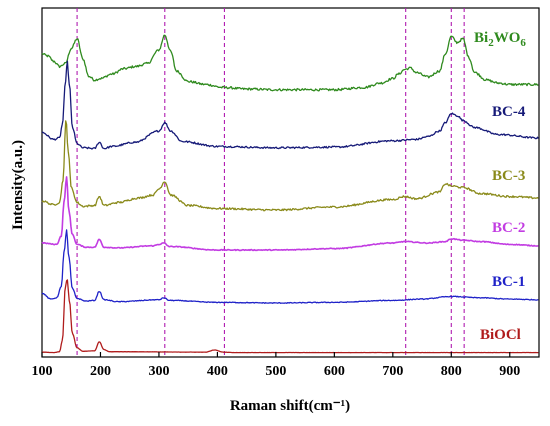 Image resolution: width=550 pixels, height=426 pixels. I want to click on series-label-6: BiOCl, so click(500, 335).